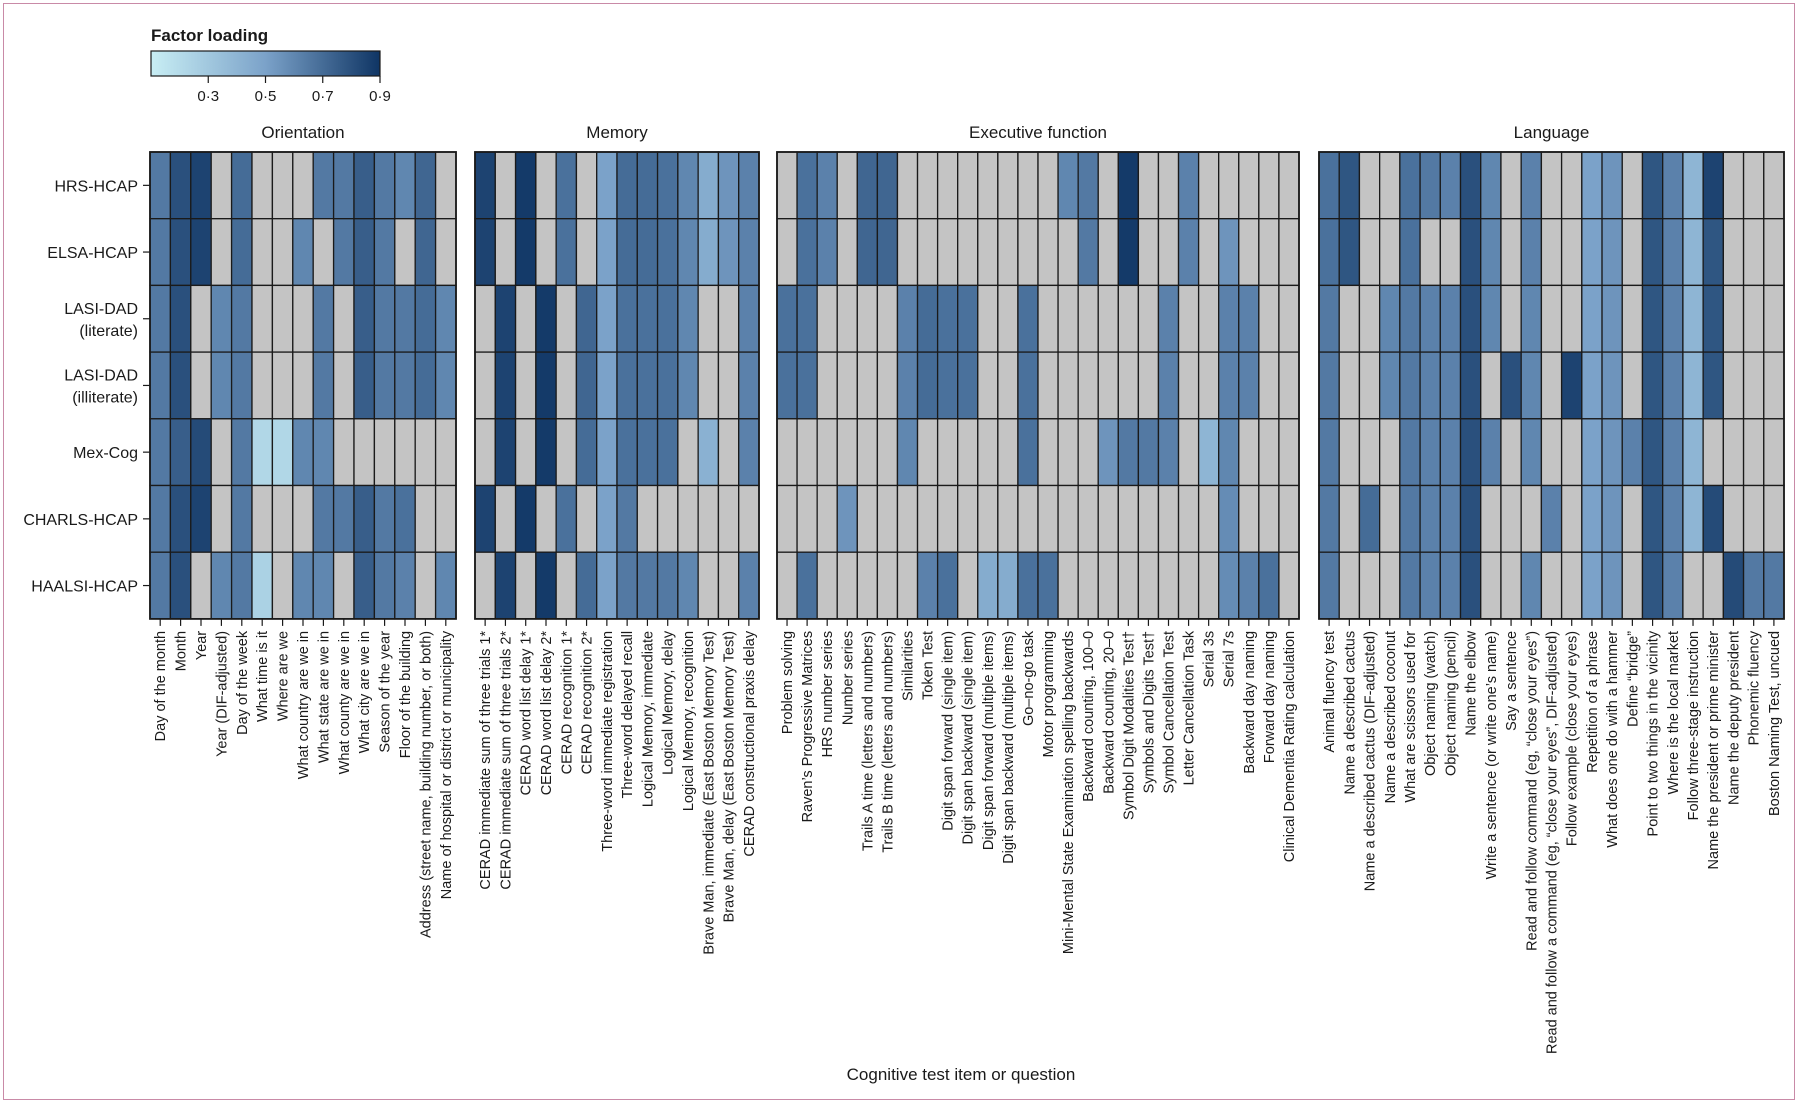  What do you see at coordinates (828, 694) in the screenshot?
I see `column-label: HRS number series` at bounding box center [828, 694].